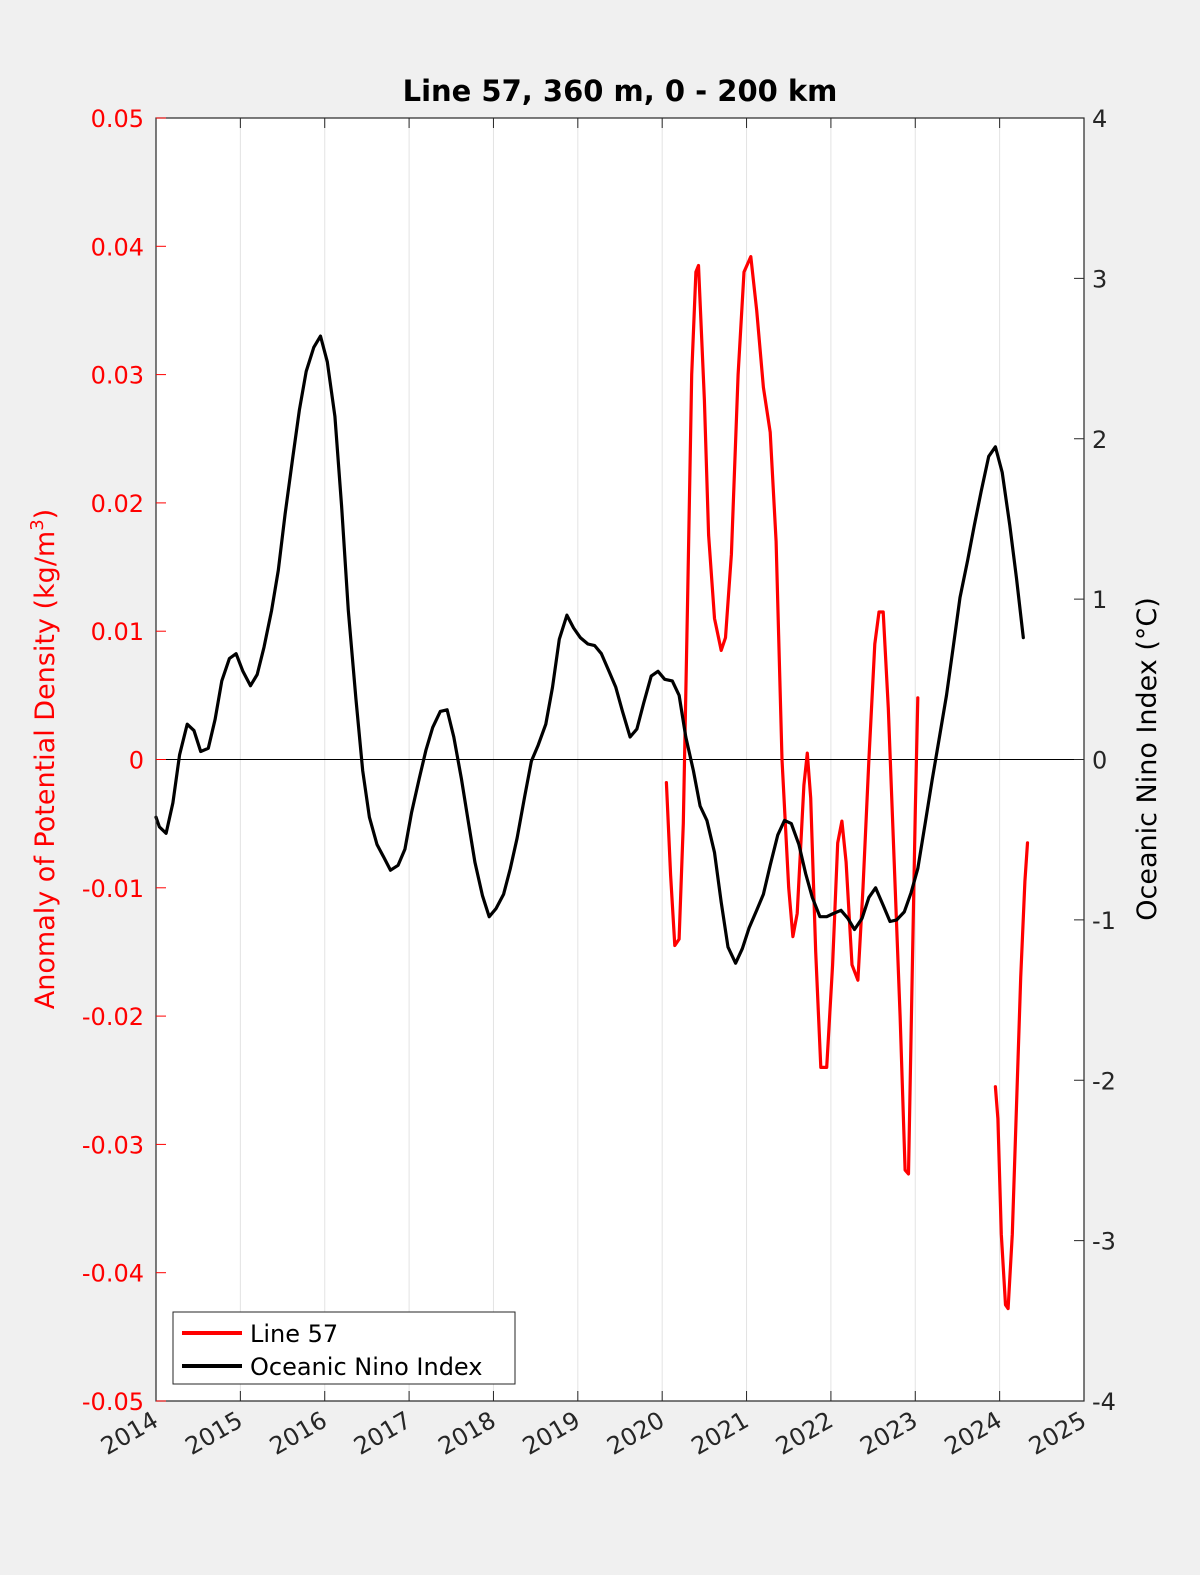  What do you see at coordinates (1099, 119) in the screenshot?
I see `y-right-tick-label: 4` at bounding box center [1099, 119].